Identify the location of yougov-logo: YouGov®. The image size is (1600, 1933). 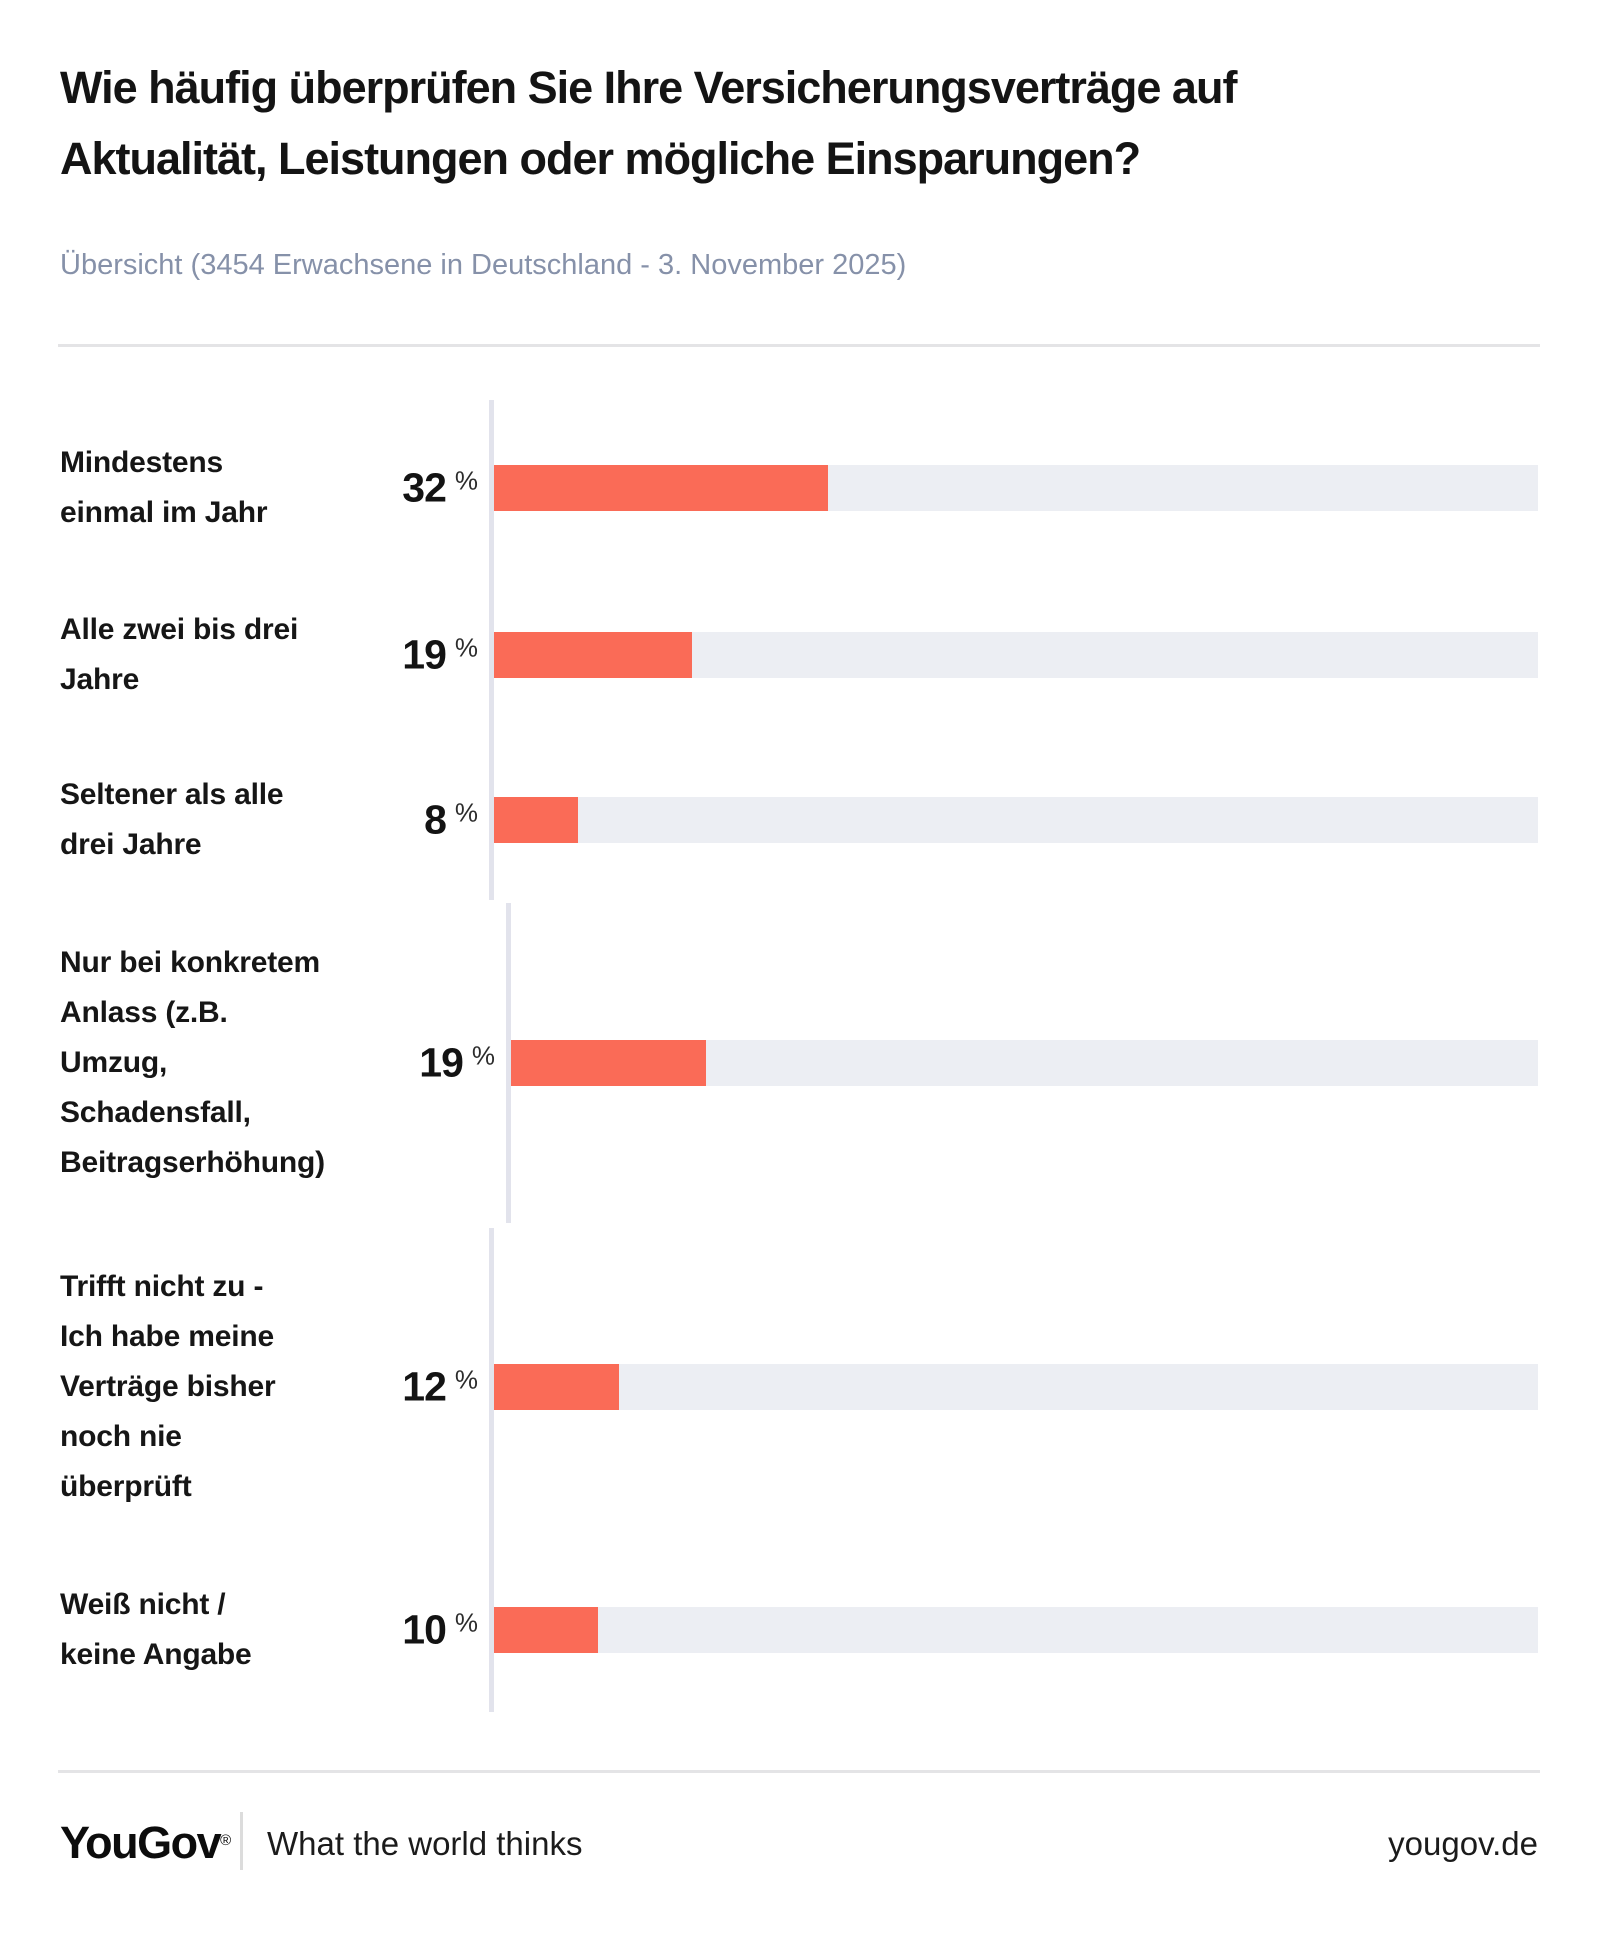
(145, 1842).